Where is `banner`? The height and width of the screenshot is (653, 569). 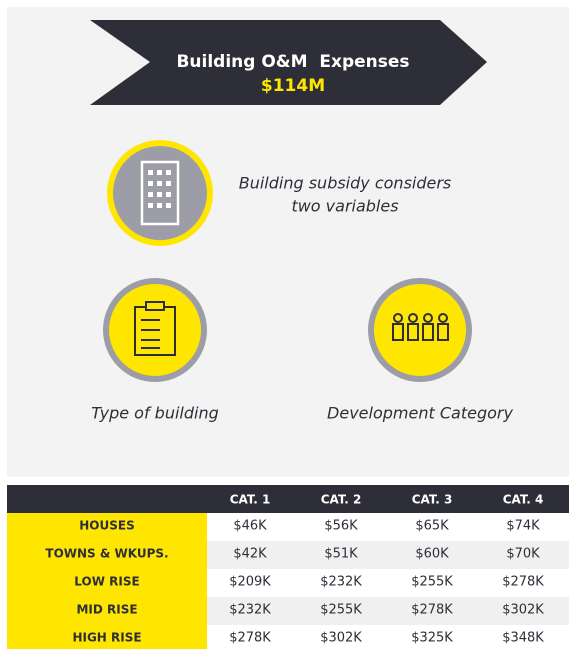 banner is located at coordinates (288, 62).